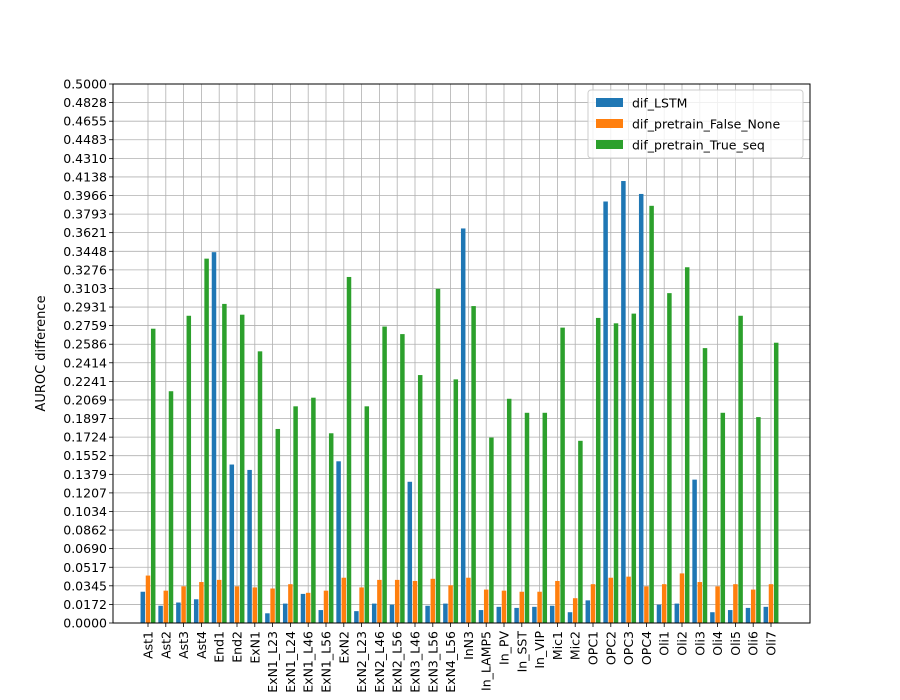 This screenshot has height=700, width=900. I want to click on bar-dif_pretrain_True_seq-Ast2, so click(171, 507).